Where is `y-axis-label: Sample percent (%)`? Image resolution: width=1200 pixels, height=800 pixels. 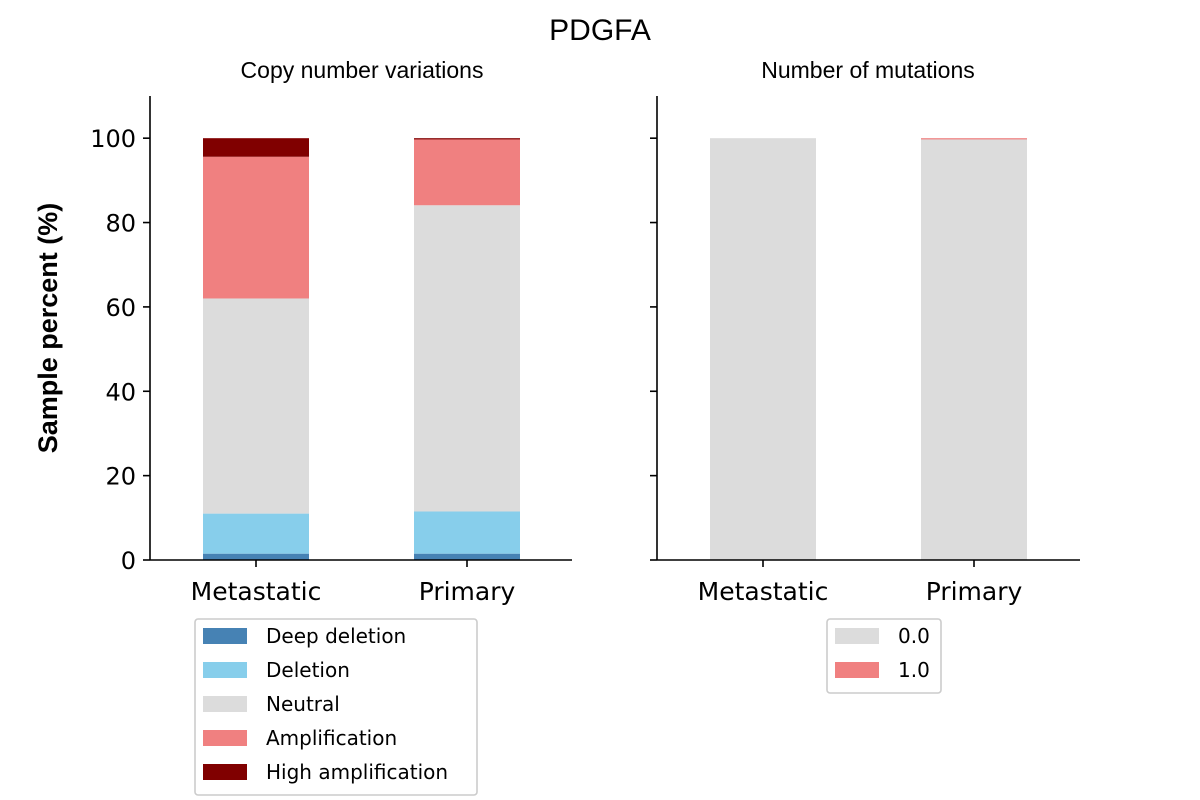
y-axis-label: Sample percent (%) is located at coordinates (48, 328).